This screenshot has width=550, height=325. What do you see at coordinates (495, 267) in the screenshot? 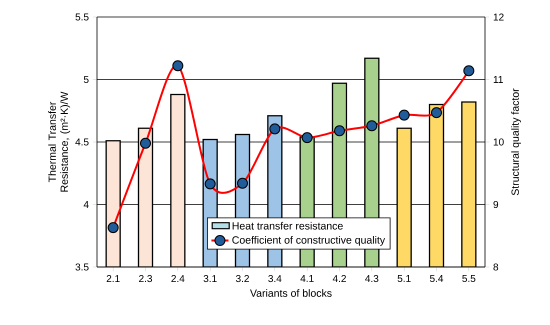
I see `y2-tick-label: 8` at bounding box center [495, 267].